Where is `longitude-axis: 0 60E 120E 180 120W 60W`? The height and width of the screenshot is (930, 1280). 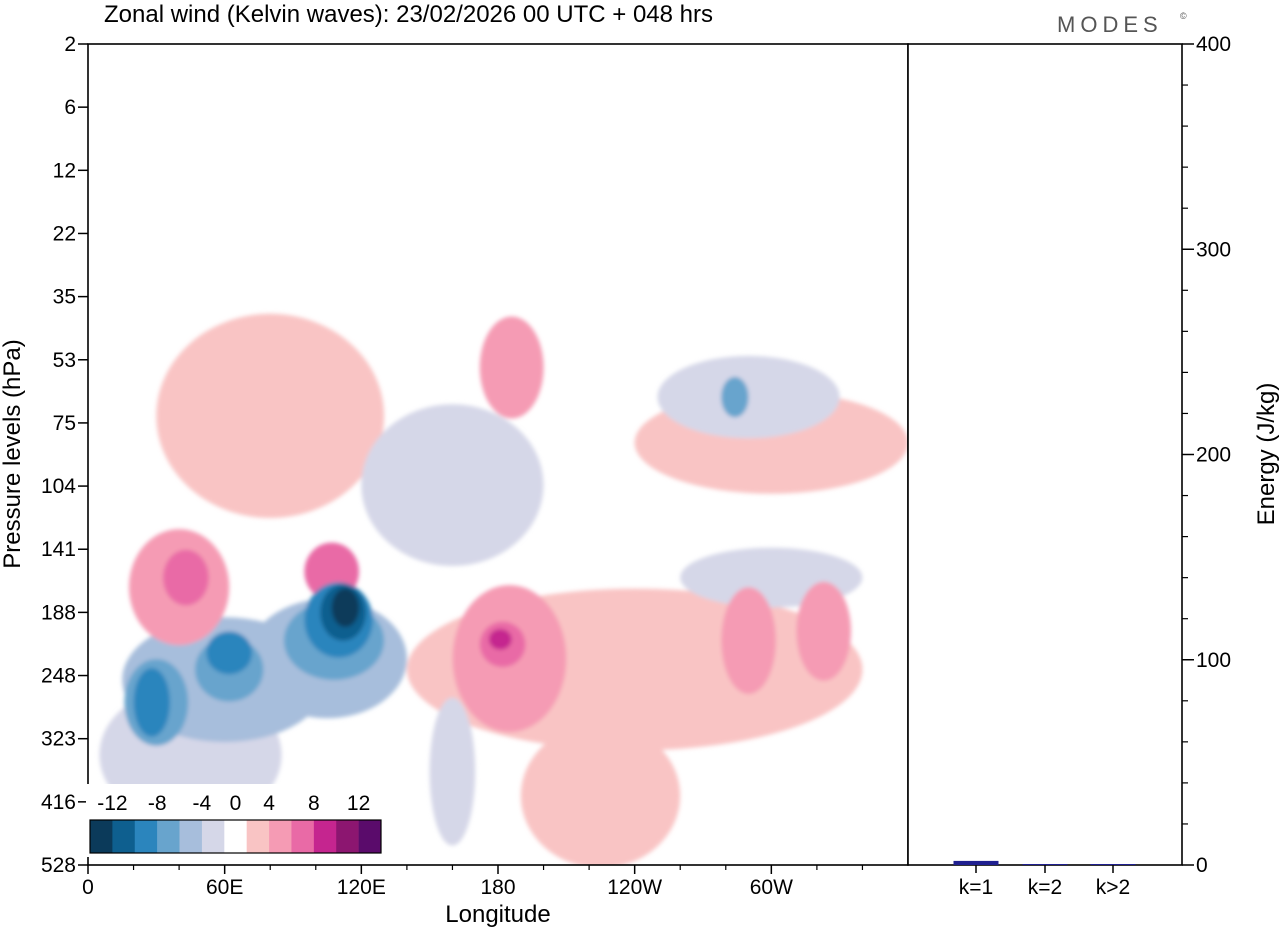 longitude-axis: 0 60E 120E 180 120W 60W is located at coordinates (473, 882).